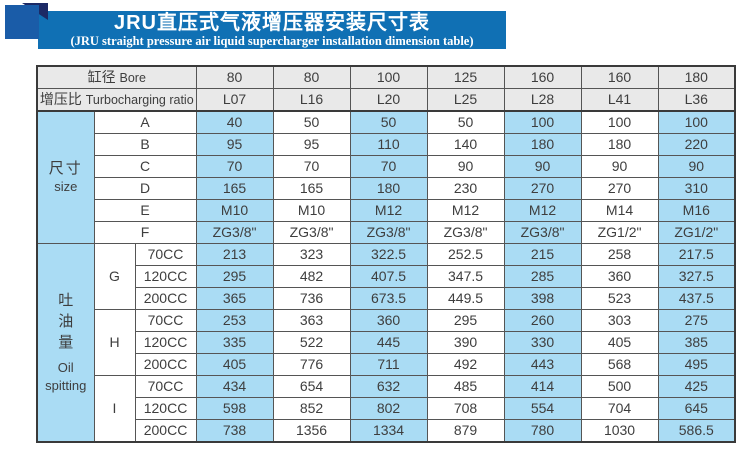 The image size is (750, 462). What do you see at coordinates (60, 98) in the screenshot?
I see `ratio-label-cn: 增压比` at bounding box center [60, 98].